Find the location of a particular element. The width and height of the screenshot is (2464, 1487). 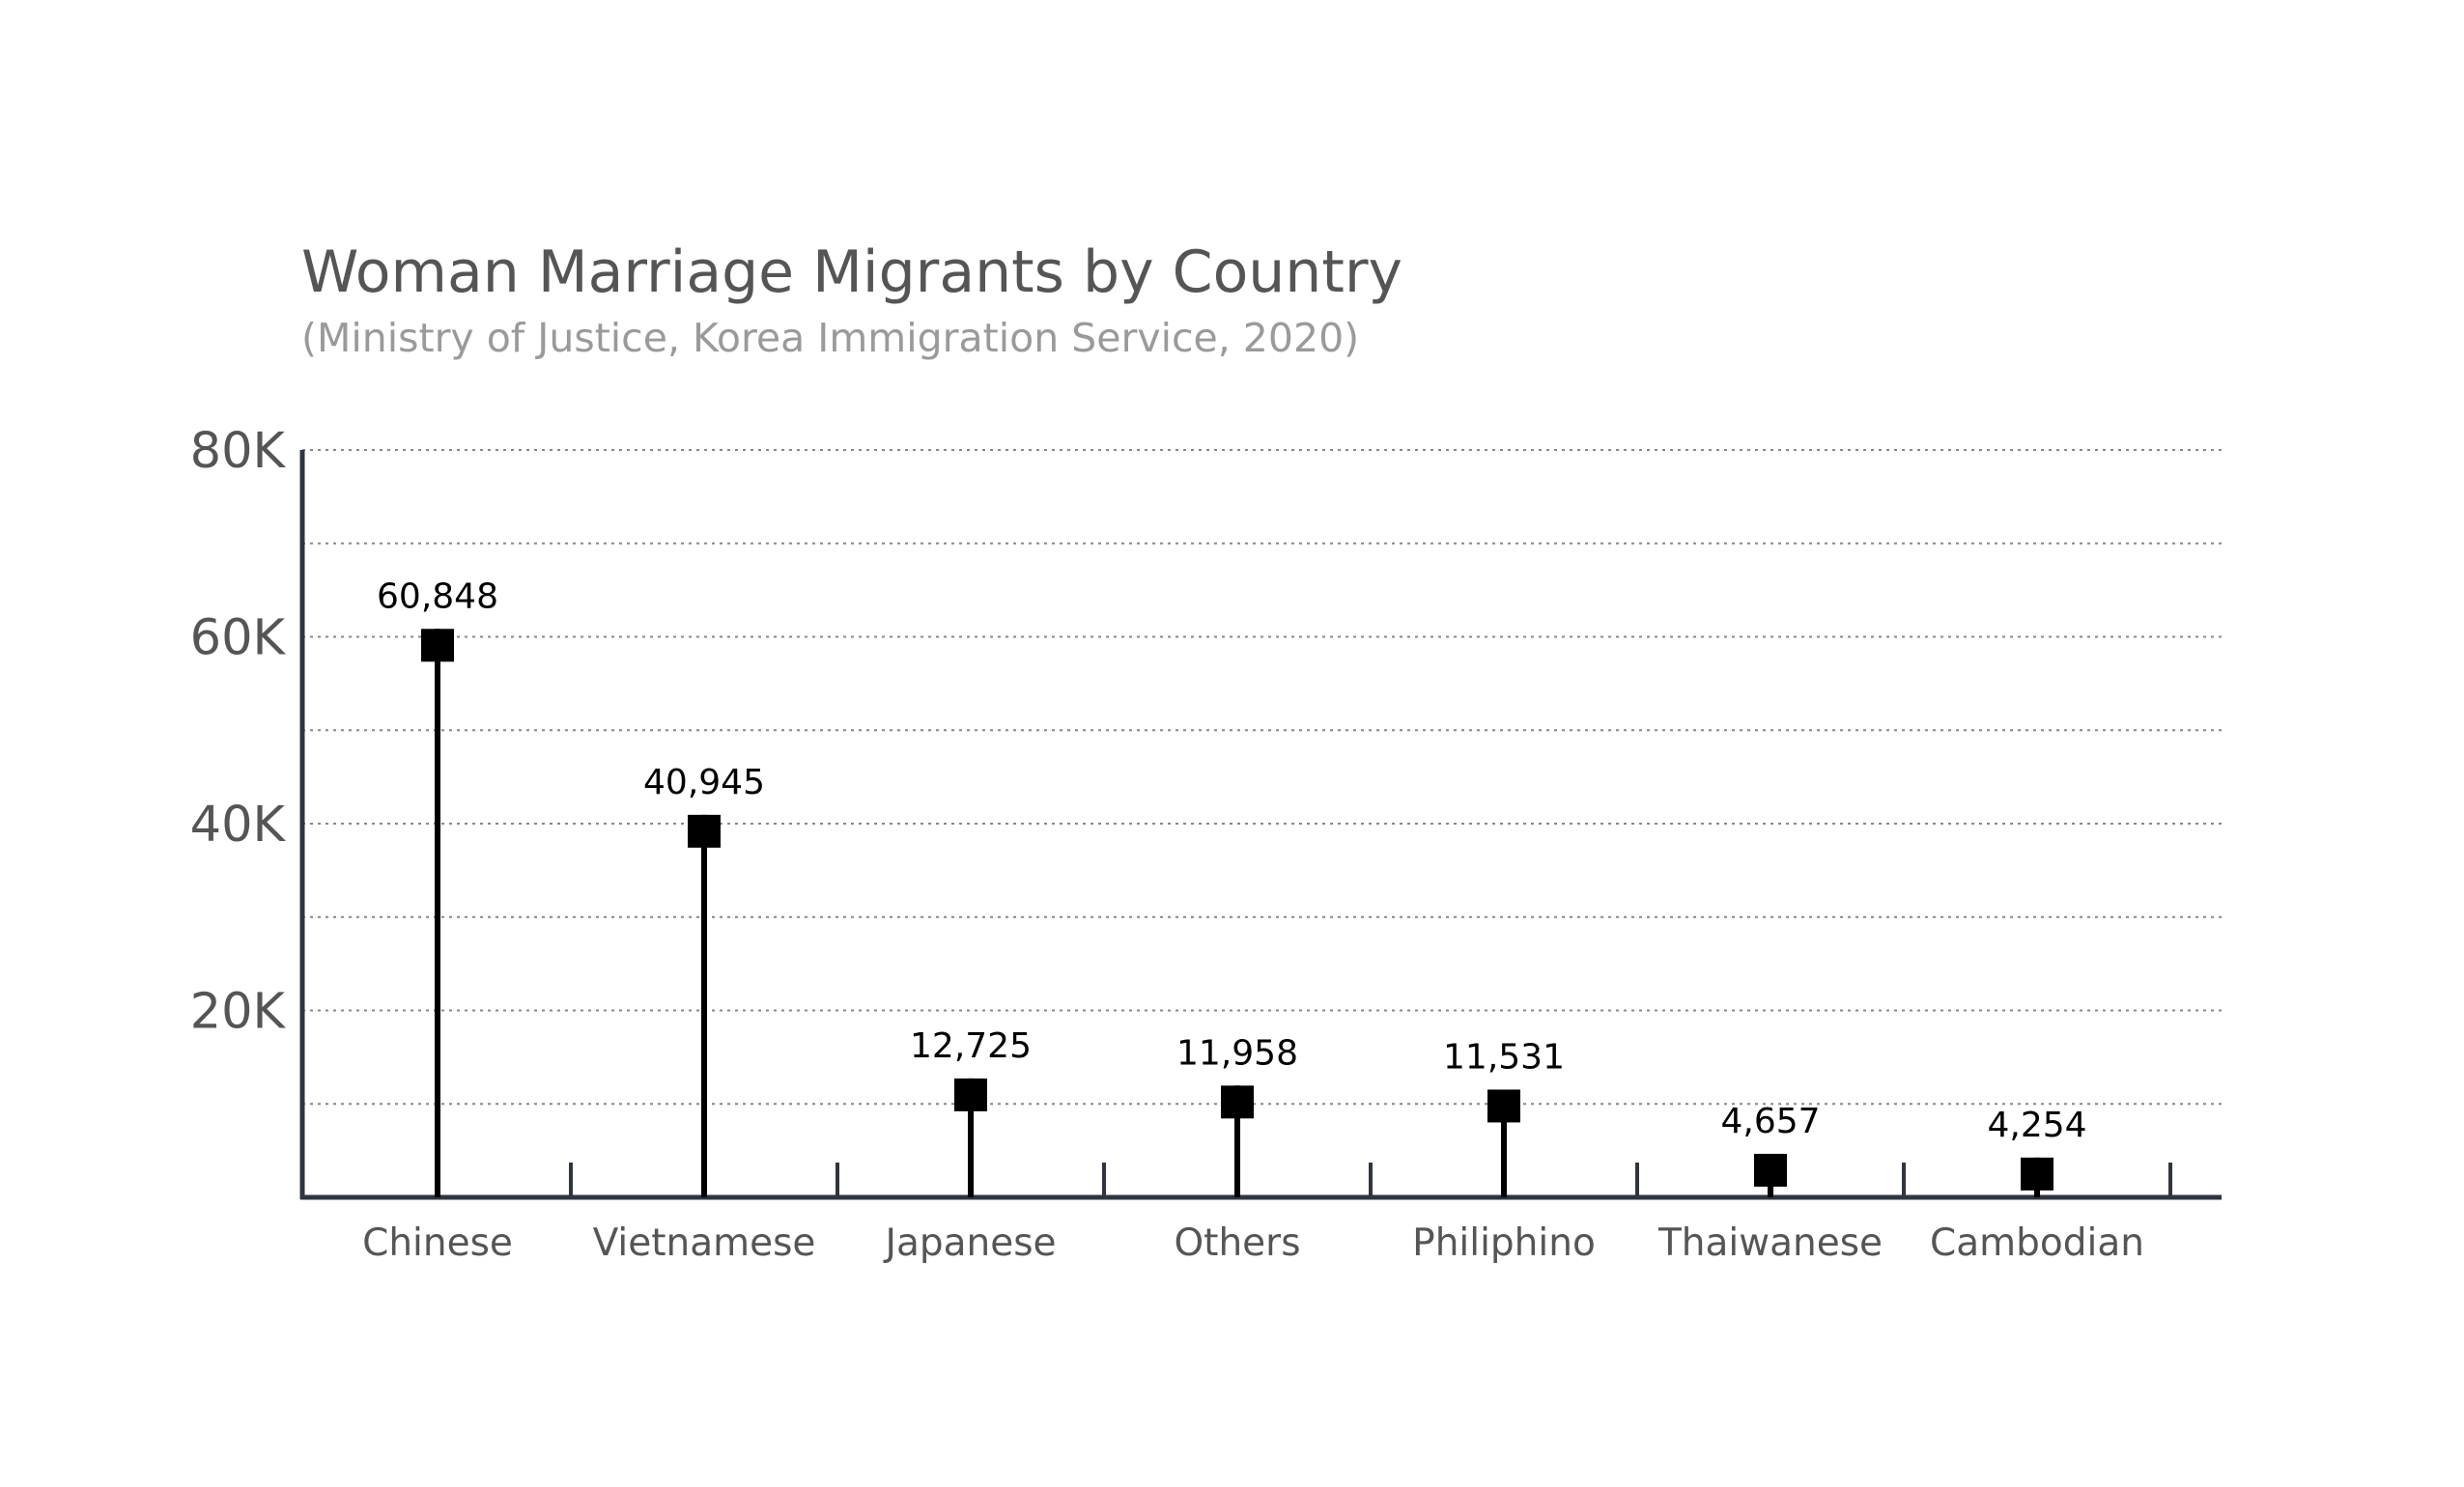

y-tick-label: 60K is located at coordinates (238, 638).